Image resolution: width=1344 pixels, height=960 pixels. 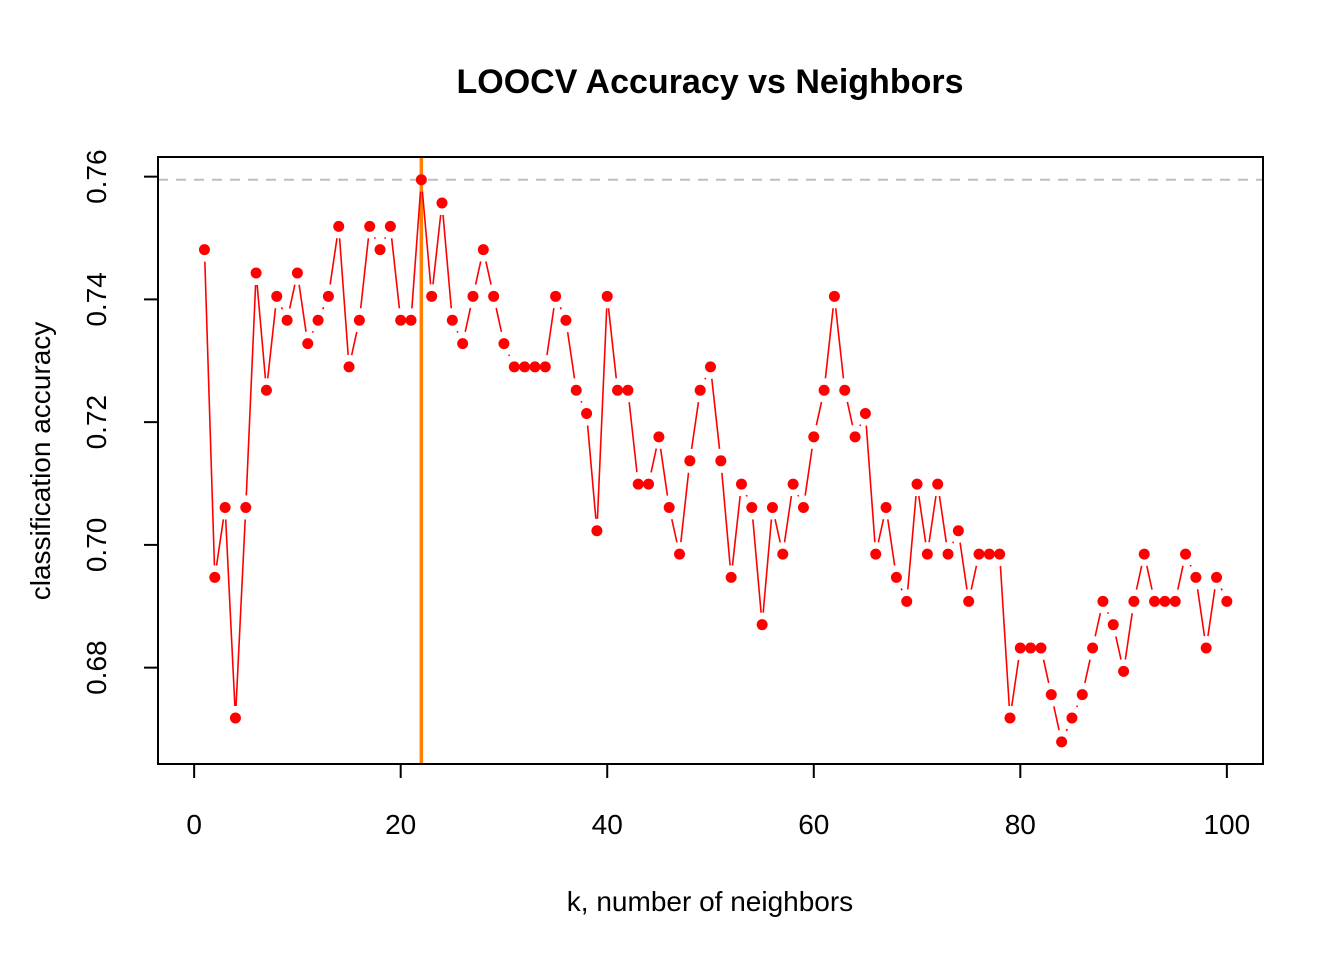 What do you see at coordinates (710, 901) in the screenshot?
I see `x-axis-label: k, number of neighbors` at bounding box center [710, 901].